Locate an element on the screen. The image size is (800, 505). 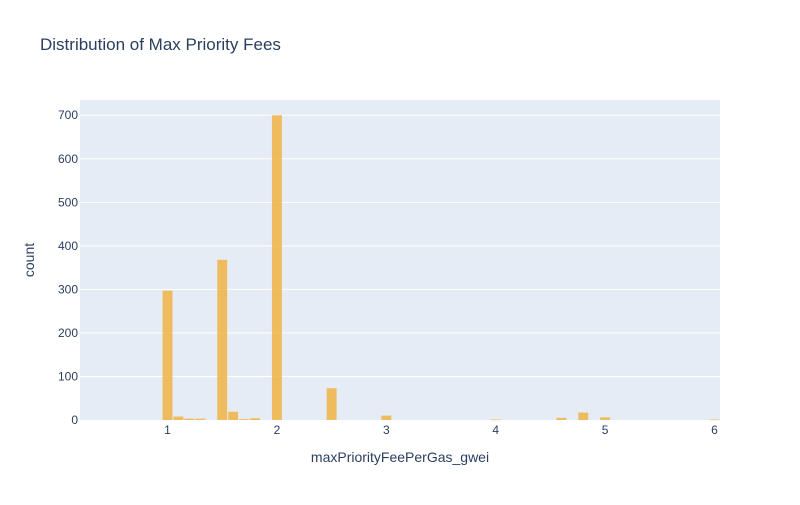
y-tick-label: 100 is located at coordinates (68, 376).